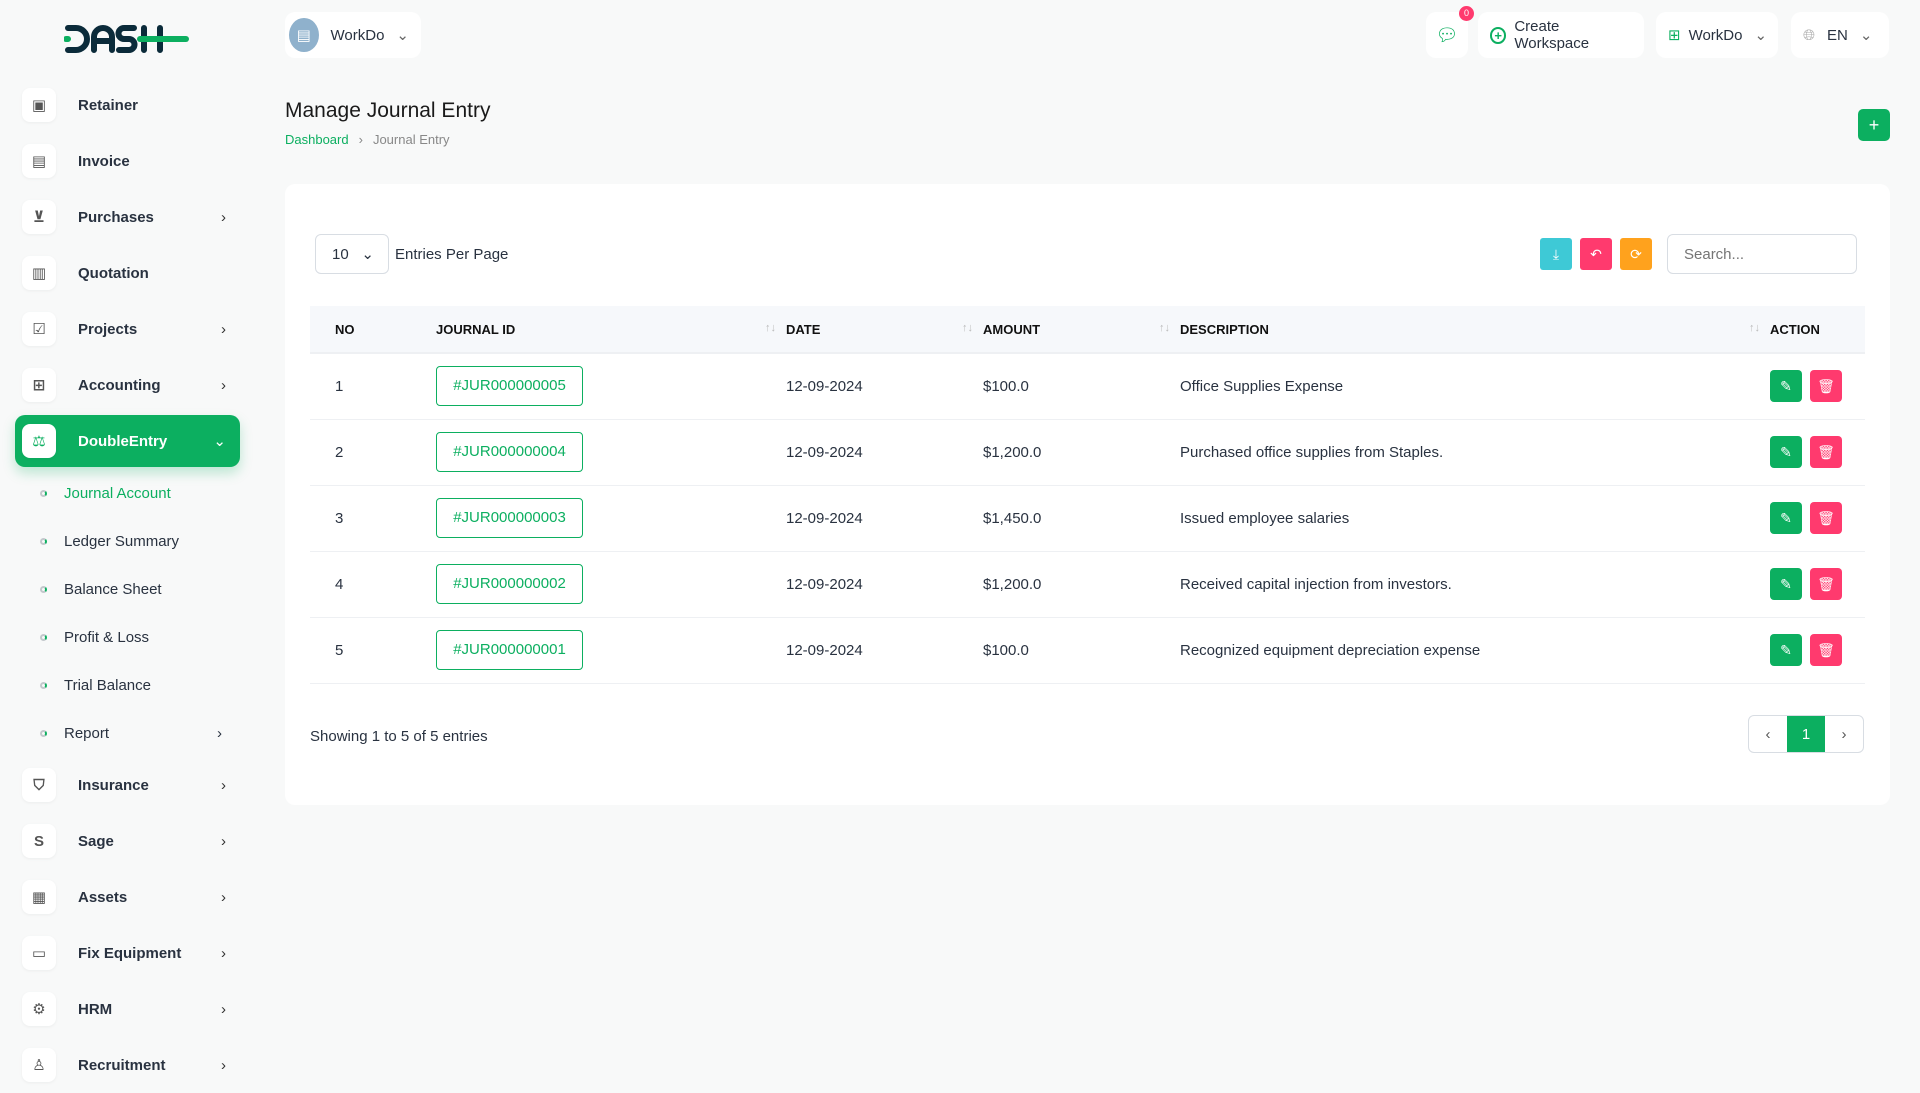  Describe the element at coordinates (509, 650) in the screenshot. I see `journal-id-link: #JUR000000001` at that location.